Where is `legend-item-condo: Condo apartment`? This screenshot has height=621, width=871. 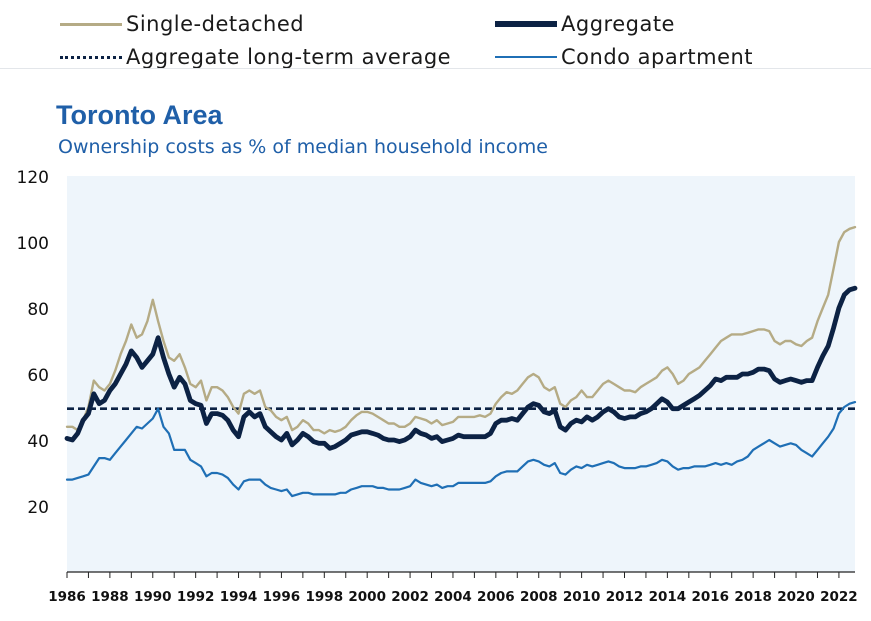 legend-item-condo: Condo apartment is located at coordinates (624, 57).